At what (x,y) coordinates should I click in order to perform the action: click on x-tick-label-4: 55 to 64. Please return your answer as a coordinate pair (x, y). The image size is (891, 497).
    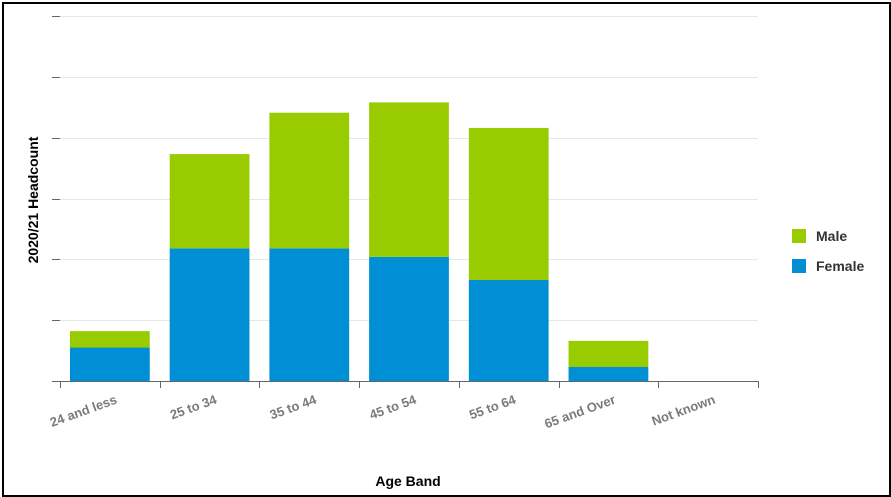
    Looking at the image, I should click on (492, 406).